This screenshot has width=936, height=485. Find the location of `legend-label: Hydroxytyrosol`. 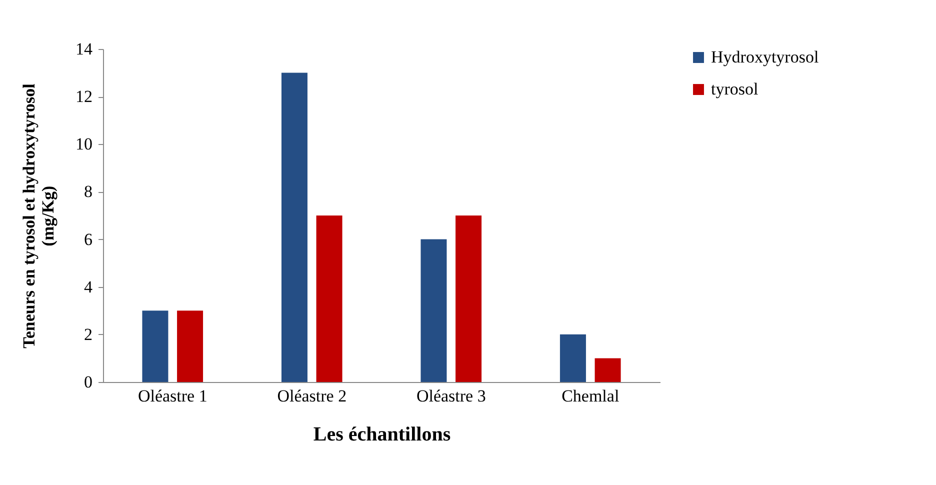

legend-label: Hydroxytyrosol is located at coordinates (765, 57).